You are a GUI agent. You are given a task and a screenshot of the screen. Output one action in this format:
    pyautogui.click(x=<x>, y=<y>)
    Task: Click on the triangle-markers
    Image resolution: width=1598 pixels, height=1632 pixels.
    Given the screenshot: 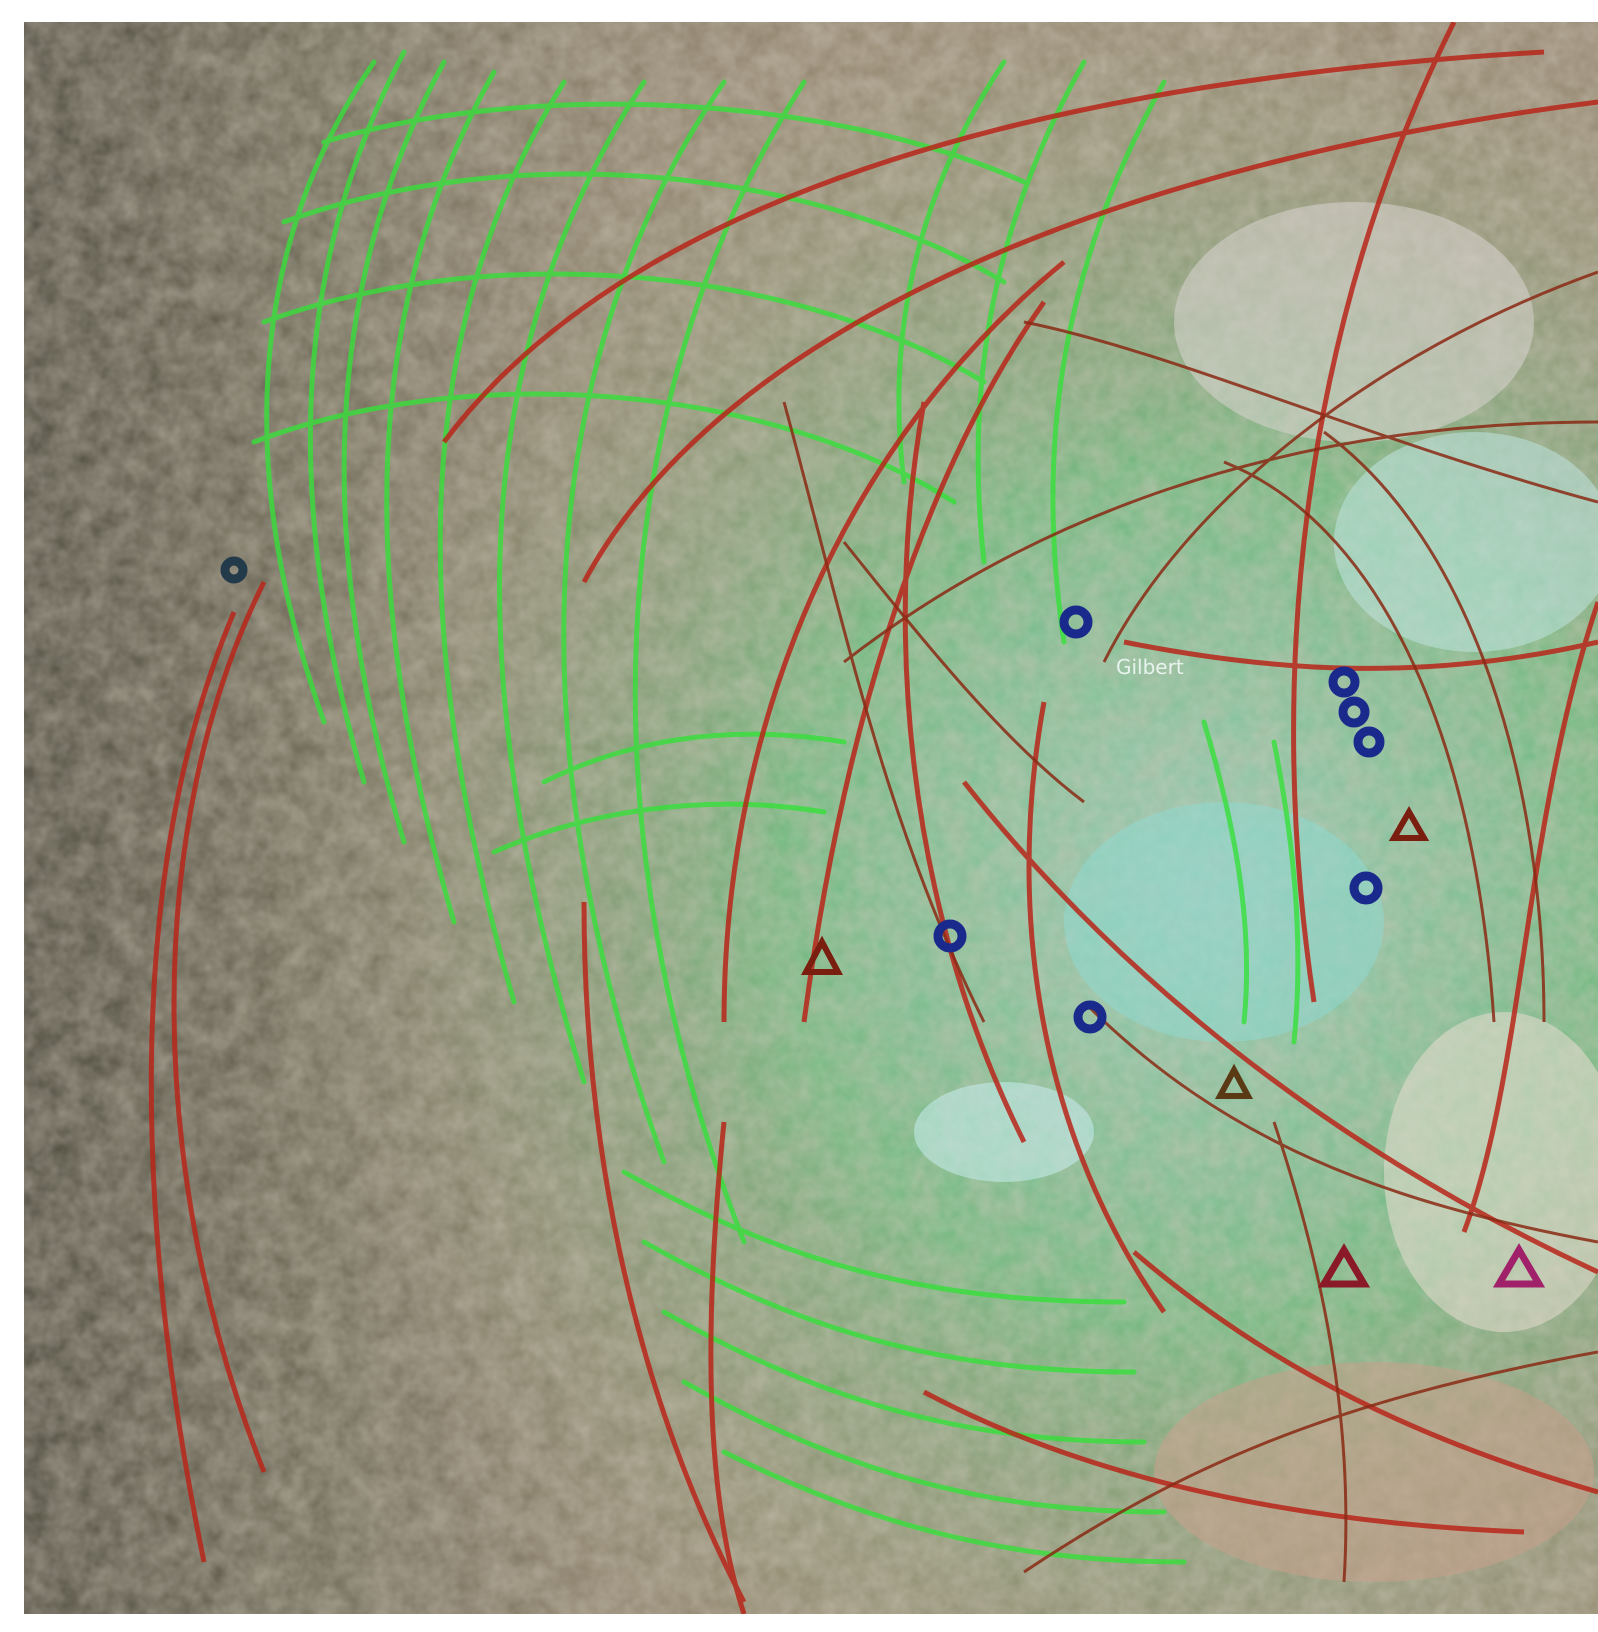 What is the action you would take?
    pyautogui.click(x=1173, y=1046)
    